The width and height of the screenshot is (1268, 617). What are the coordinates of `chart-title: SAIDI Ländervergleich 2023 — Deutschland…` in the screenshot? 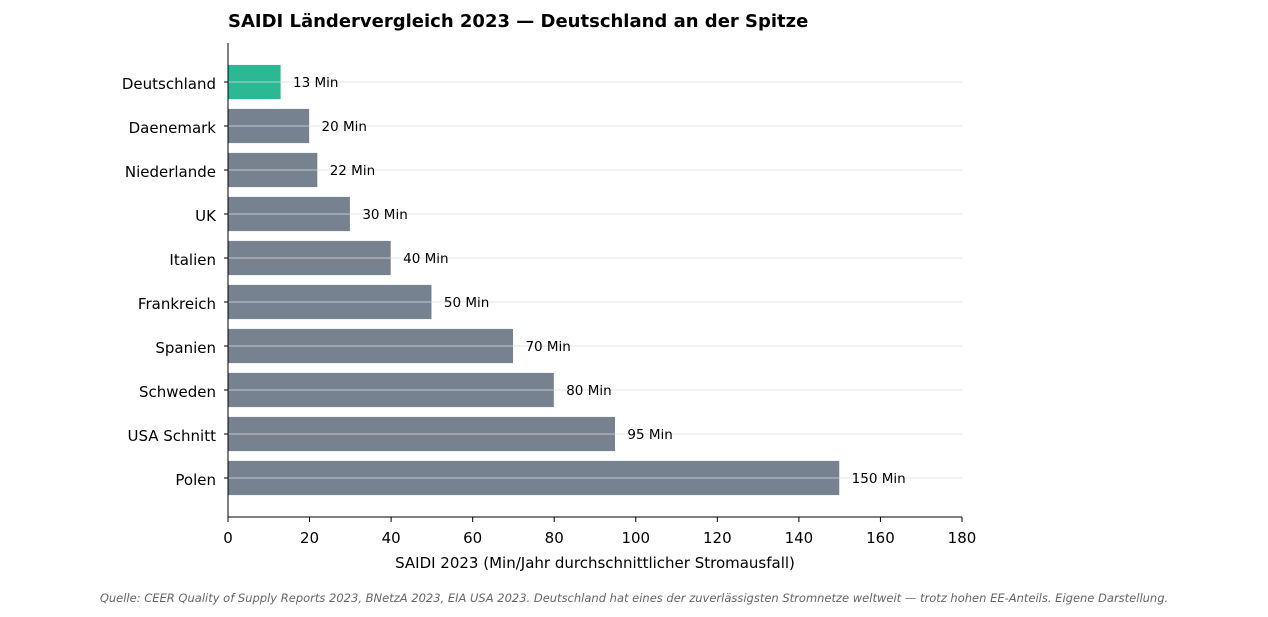 It's located at (518, 21).